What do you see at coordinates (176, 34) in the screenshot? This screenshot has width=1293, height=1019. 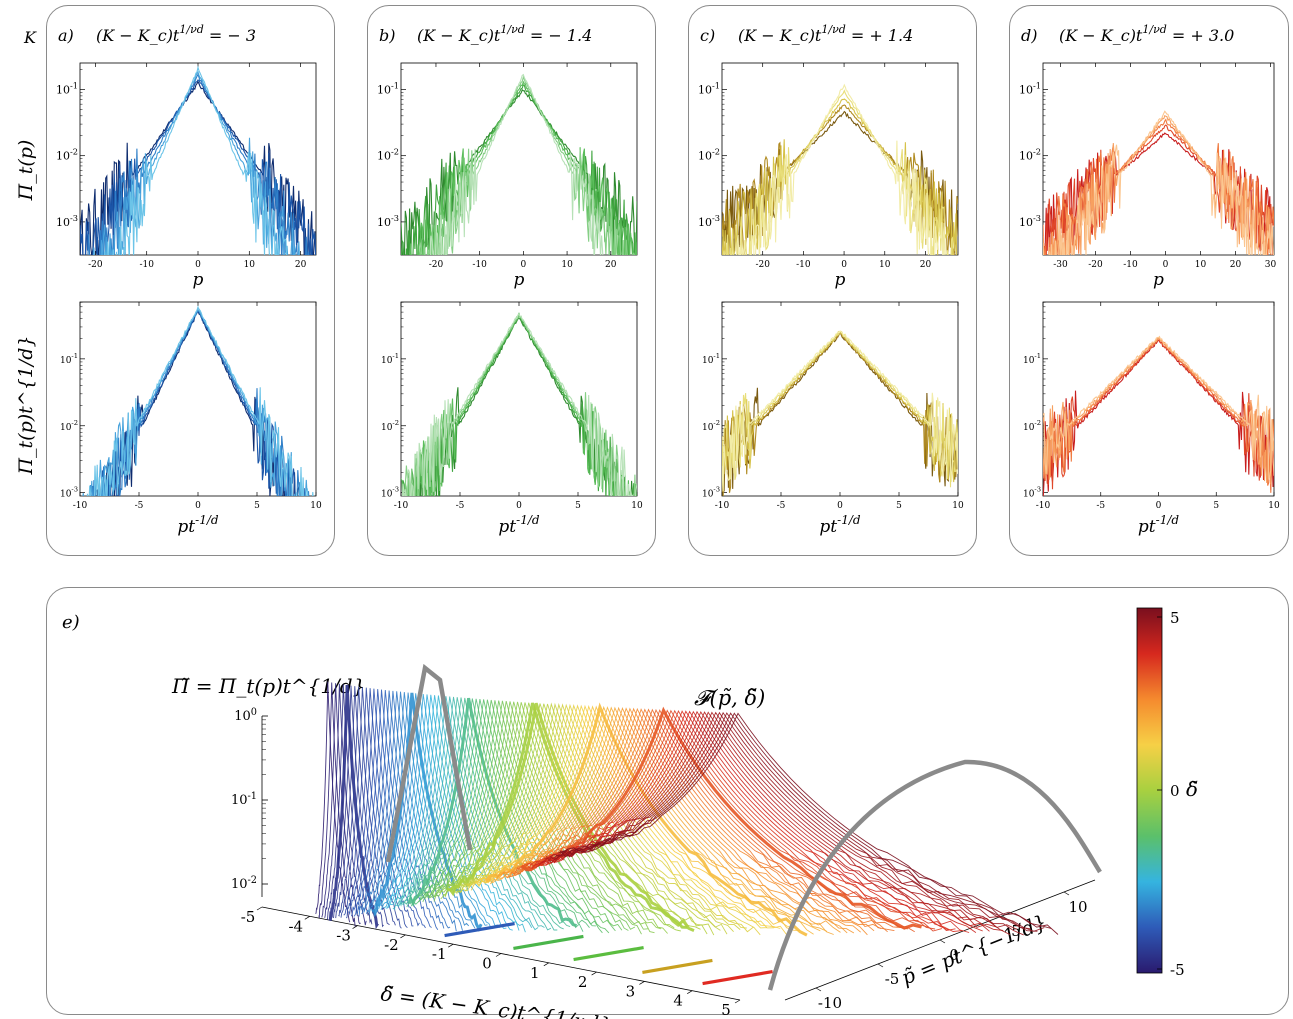 I see `panel-title: (K − K_c)t1/νd = − 3` at bounding box center [176, 34].